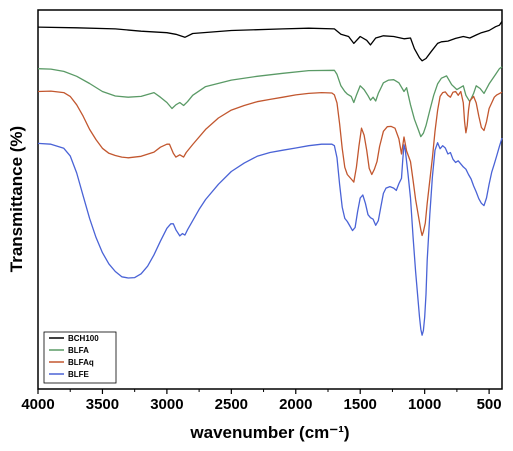 This screenshot has width=513, height=451. Describe the element at coordinates (81, 362) in the screenshot. I see `legend-label: BLFAq` at that location.